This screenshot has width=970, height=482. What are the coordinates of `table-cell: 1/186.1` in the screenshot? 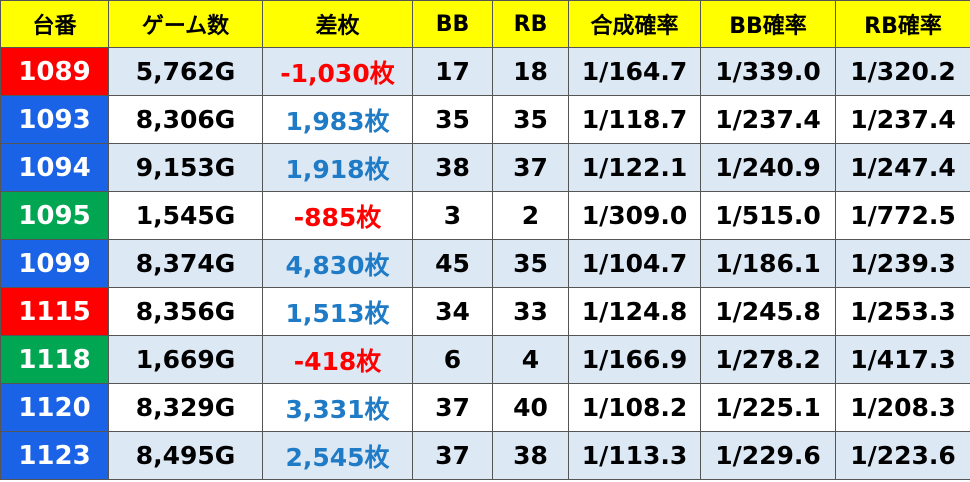 It's located at (768, 263).